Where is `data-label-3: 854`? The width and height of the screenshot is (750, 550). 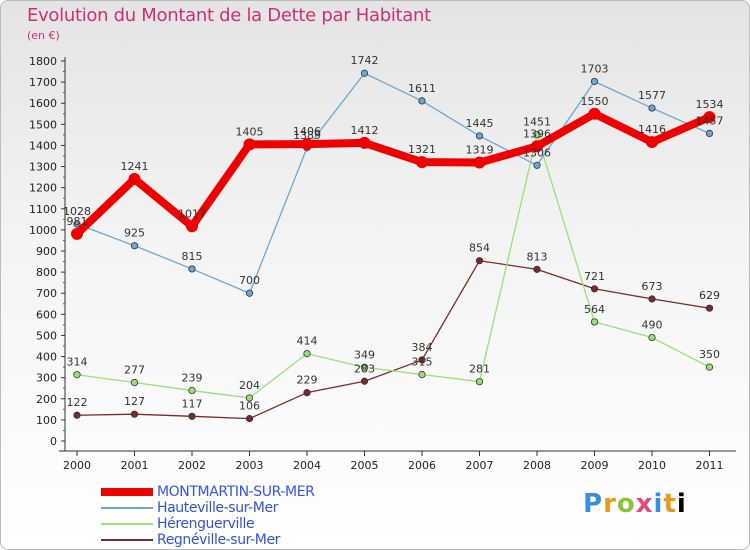
data-label-3: 854 is located at coordinates (479, 248).